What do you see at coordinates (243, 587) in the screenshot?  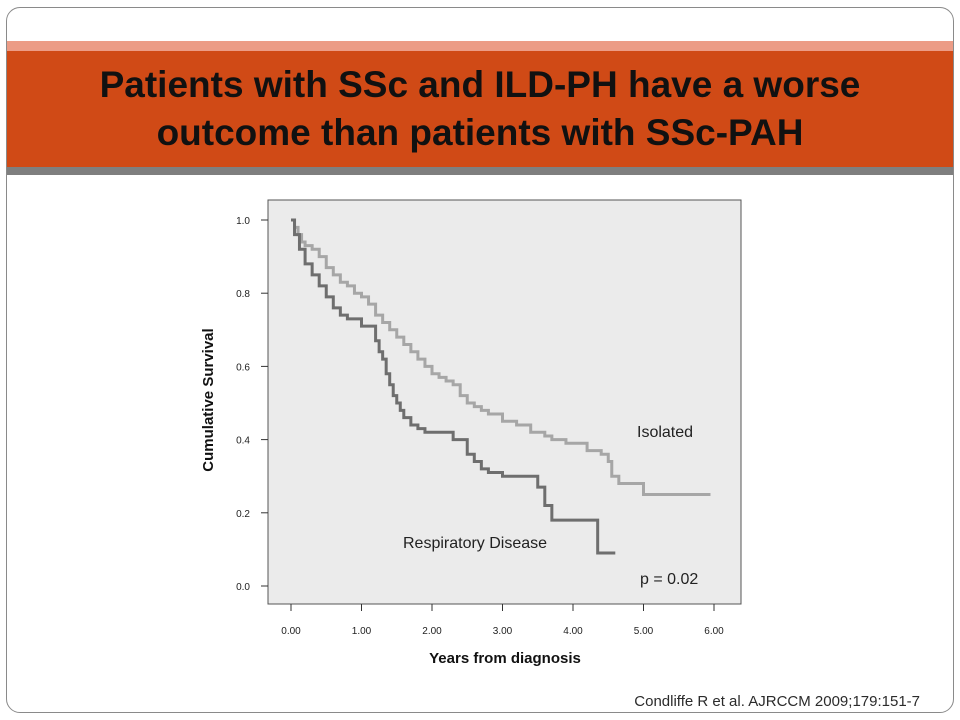 I see `y-tick-label: 0.0` at bounding box center [243, 587].